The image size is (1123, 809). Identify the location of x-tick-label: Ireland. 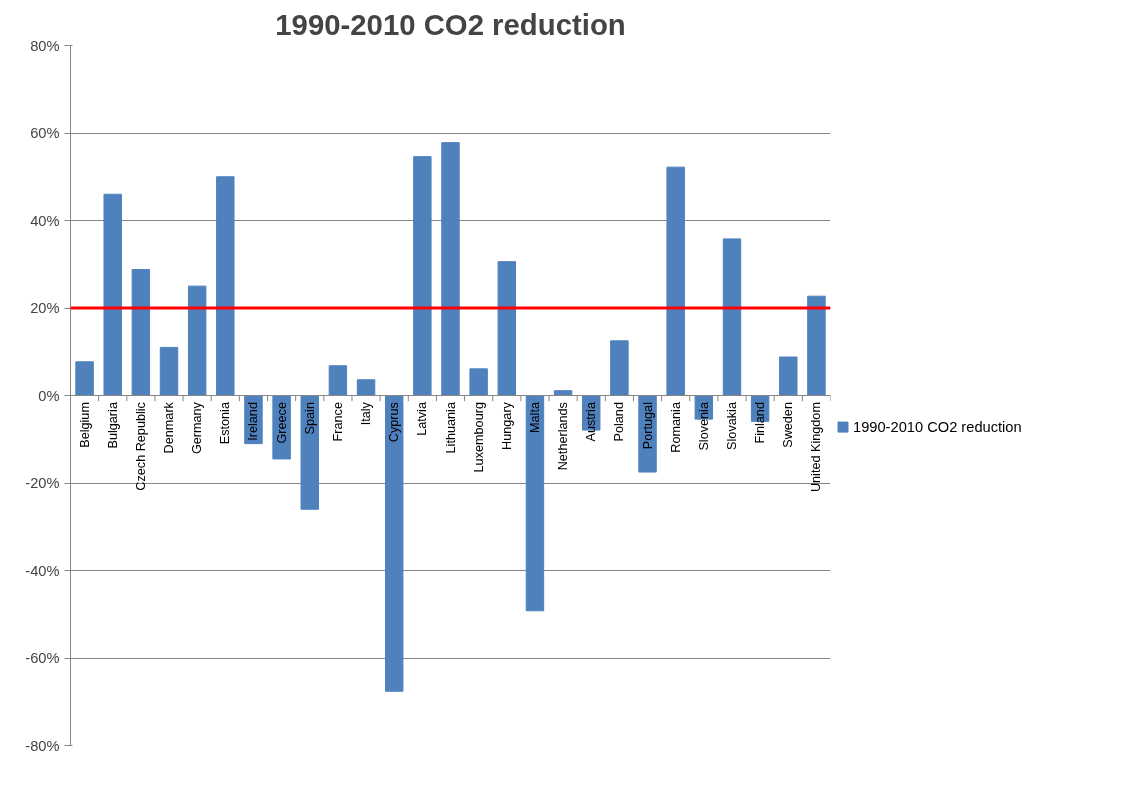
(253, 421).